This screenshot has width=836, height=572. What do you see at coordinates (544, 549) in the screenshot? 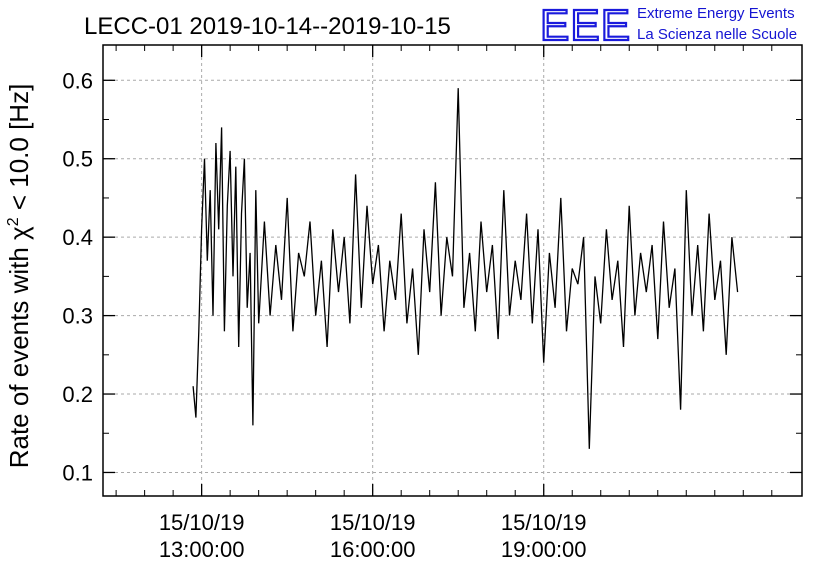
I see `x-tick-time-label: 19:00:00` at bounding box center [544, 549].